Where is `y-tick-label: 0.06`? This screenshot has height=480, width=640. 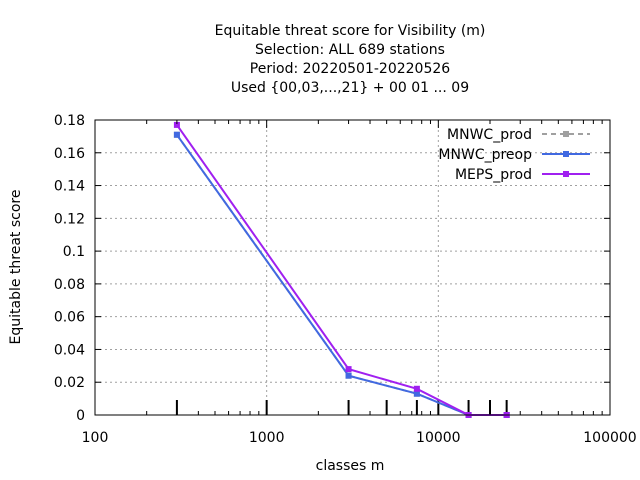
y-tick-label: 0.06 is located at coordinates (69, 318).